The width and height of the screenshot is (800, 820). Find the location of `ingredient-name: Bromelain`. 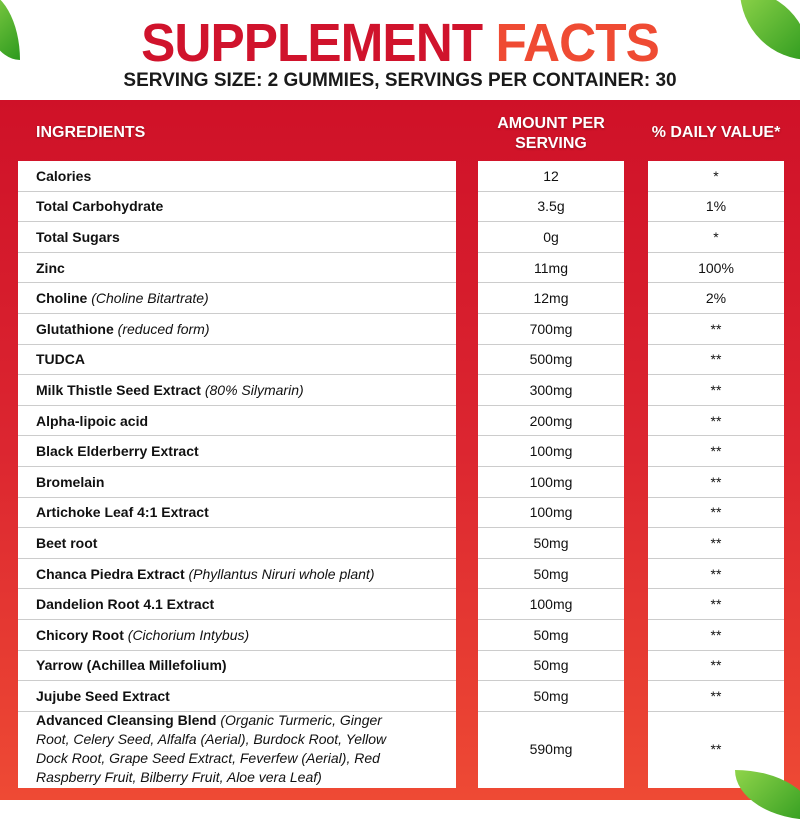

ingredient-name: Bromelain is located at coordinates (70, 481).